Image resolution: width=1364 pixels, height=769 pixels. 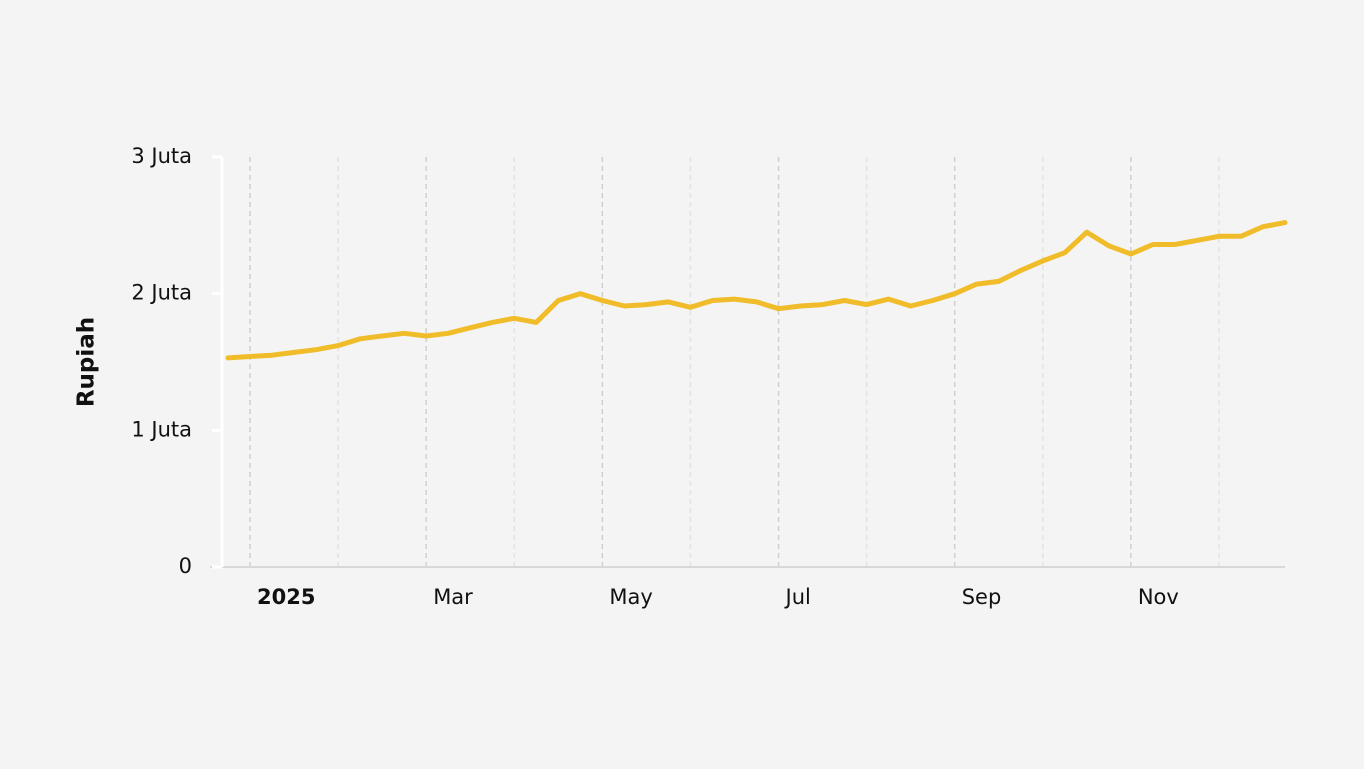 I want to click on y-tick-label: 2 Juta, so click(x=161, y=293).